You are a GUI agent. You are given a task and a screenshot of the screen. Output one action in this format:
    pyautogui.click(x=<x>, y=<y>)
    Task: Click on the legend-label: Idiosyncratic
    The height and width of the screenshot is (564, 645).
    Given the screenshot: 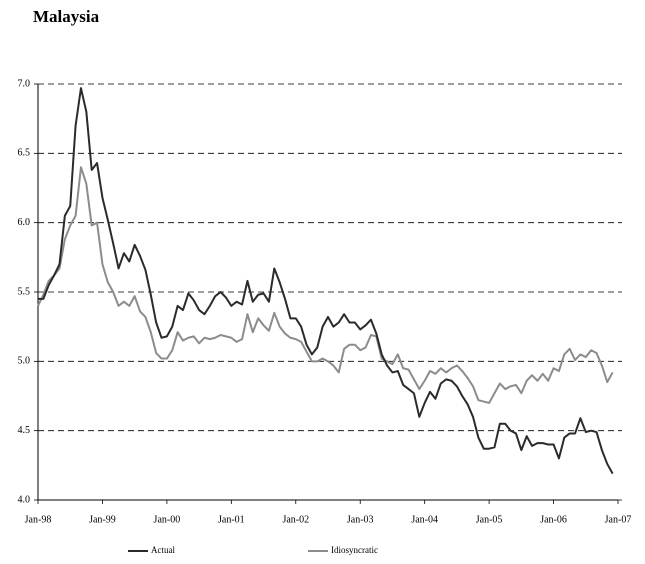 What is the action you would take?
    pyautogui.click(x=354, y=550)
    